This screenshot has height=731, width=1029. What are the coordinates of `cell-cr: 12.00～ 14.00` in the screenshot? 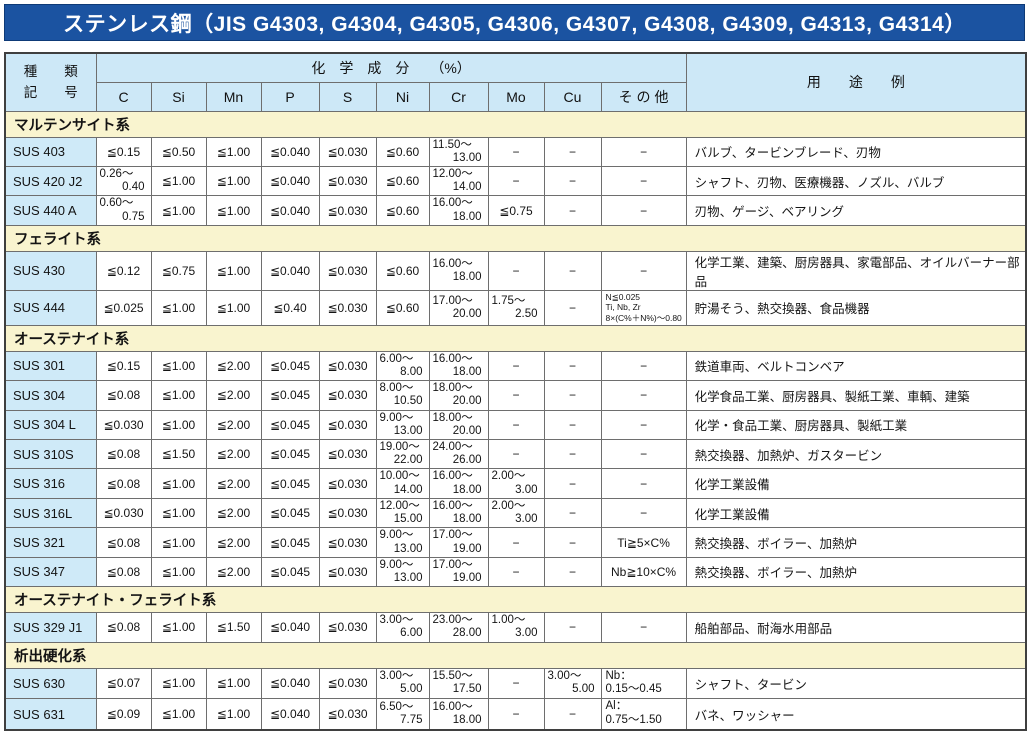 It's located at (458, 181).